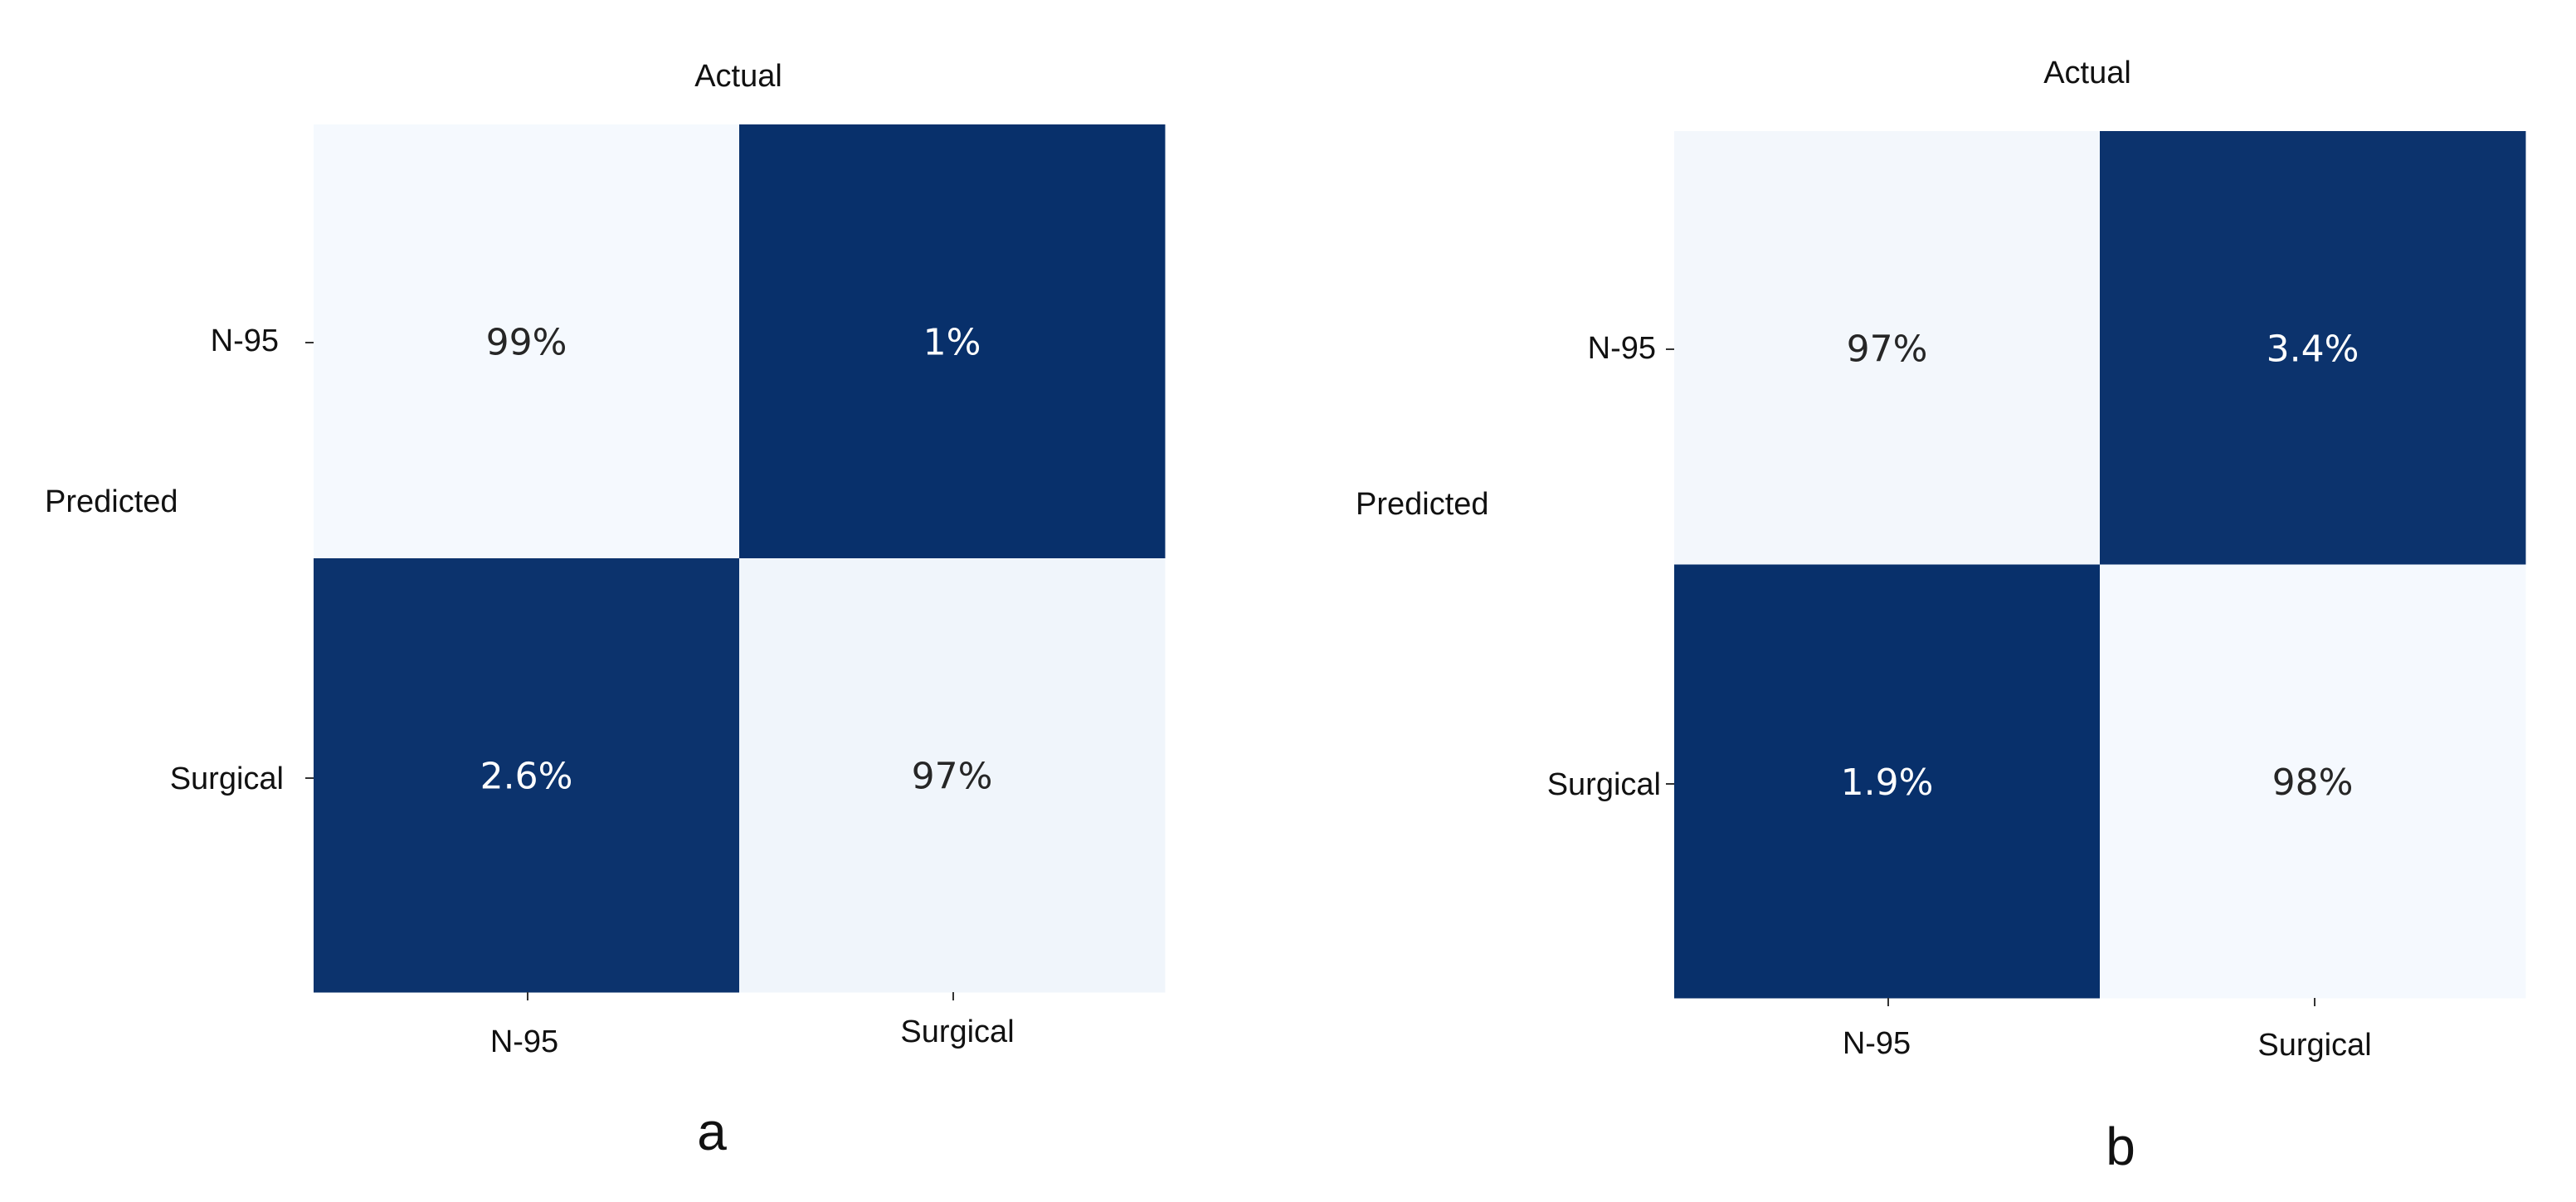 The image size is (2576, 1202). I want to click on cell-annotation-a-r1-c1: 97%, so click(952, 777).